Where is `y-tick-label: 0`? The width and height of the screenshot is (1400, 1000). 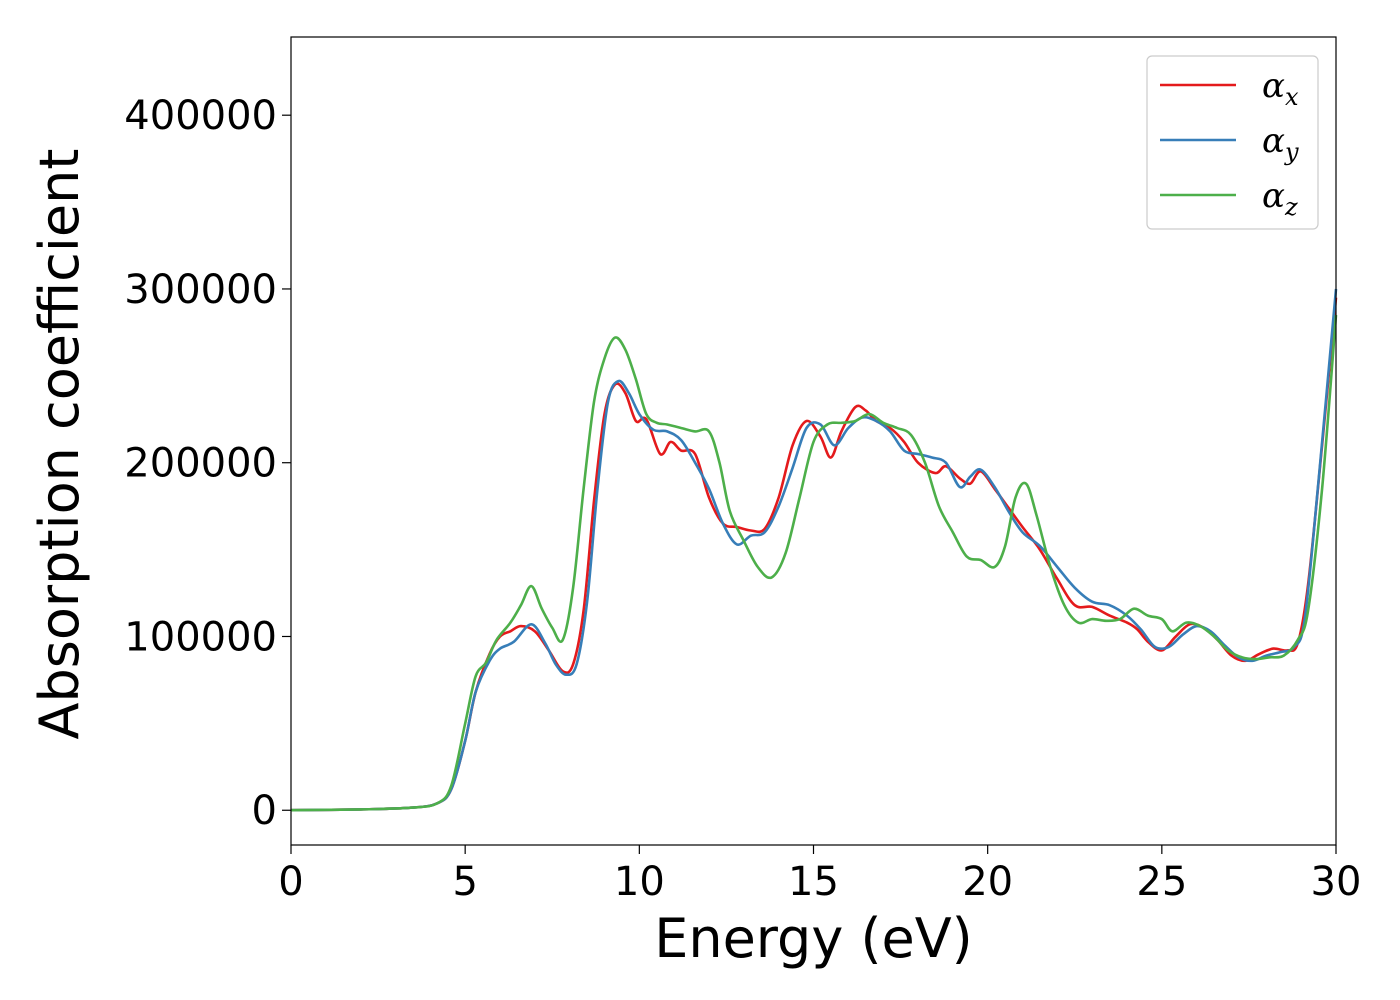 y-tick-label: 0 is located at coordinates (264, 811).